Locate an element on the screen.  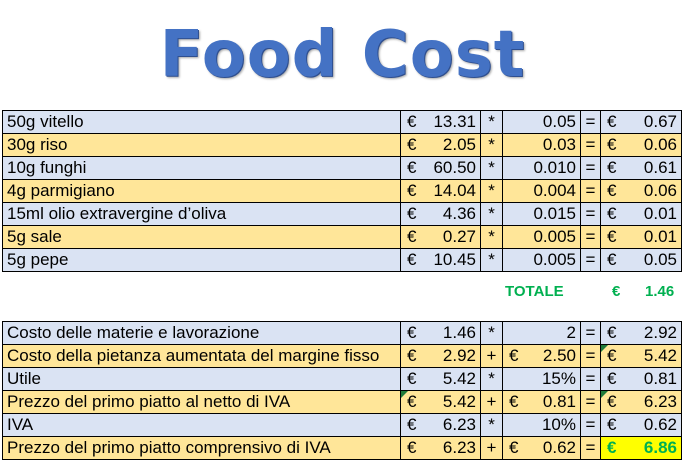
ingredient-row: 50g vitello €13.31 * 0.05 = €0.67 is located at coordinates (342, 122).